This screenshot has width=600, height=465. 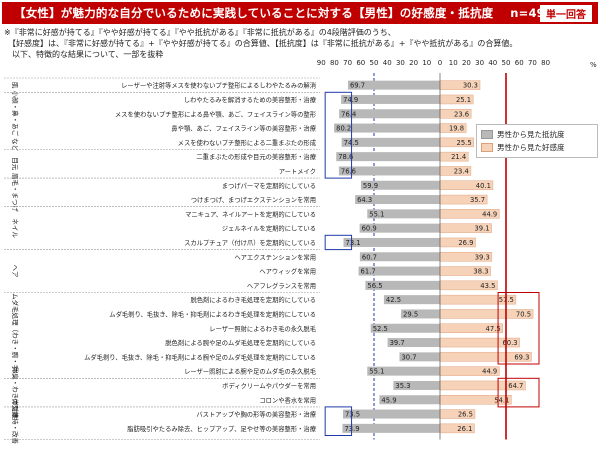 I want to click on axis-tick-label: 0, so click(x=440, y=63).